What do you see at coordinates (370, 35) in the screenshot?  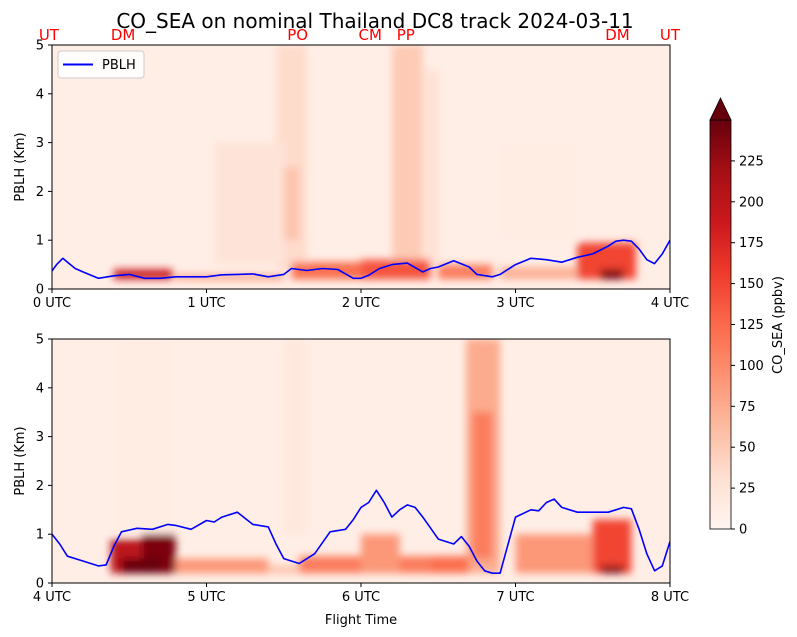 I see `location-label: CM` at bounding box center [370, 35].